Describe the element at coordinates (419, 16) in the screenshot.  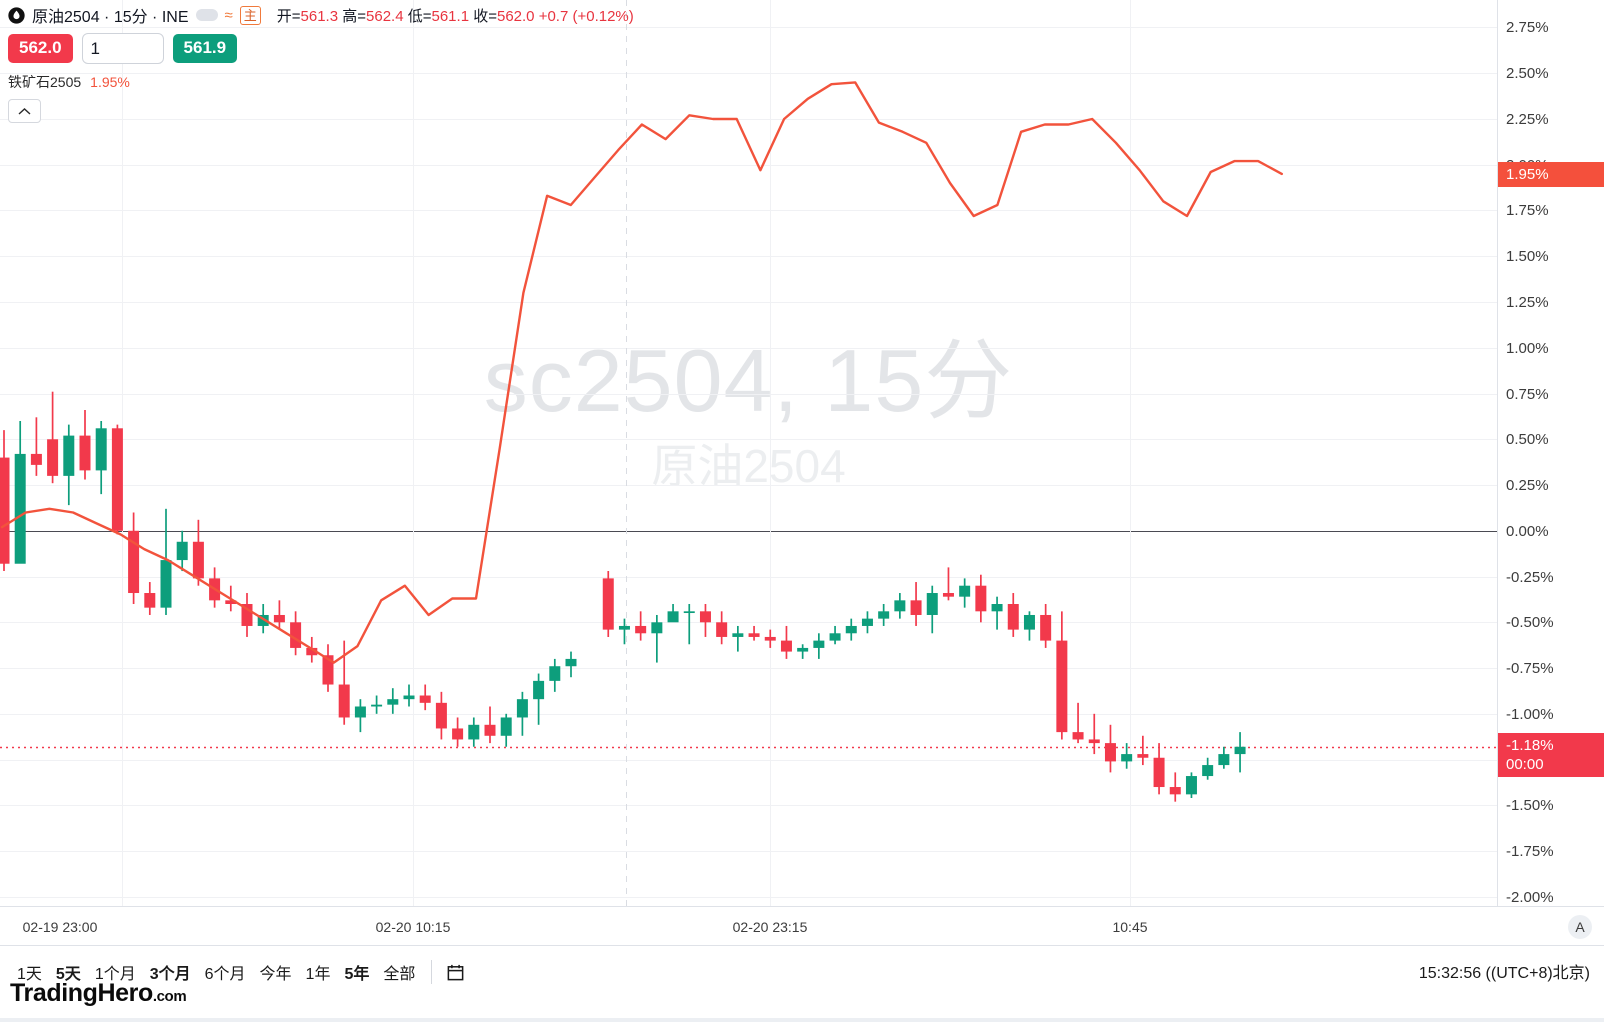
I see `low-label: 低=` at that location.